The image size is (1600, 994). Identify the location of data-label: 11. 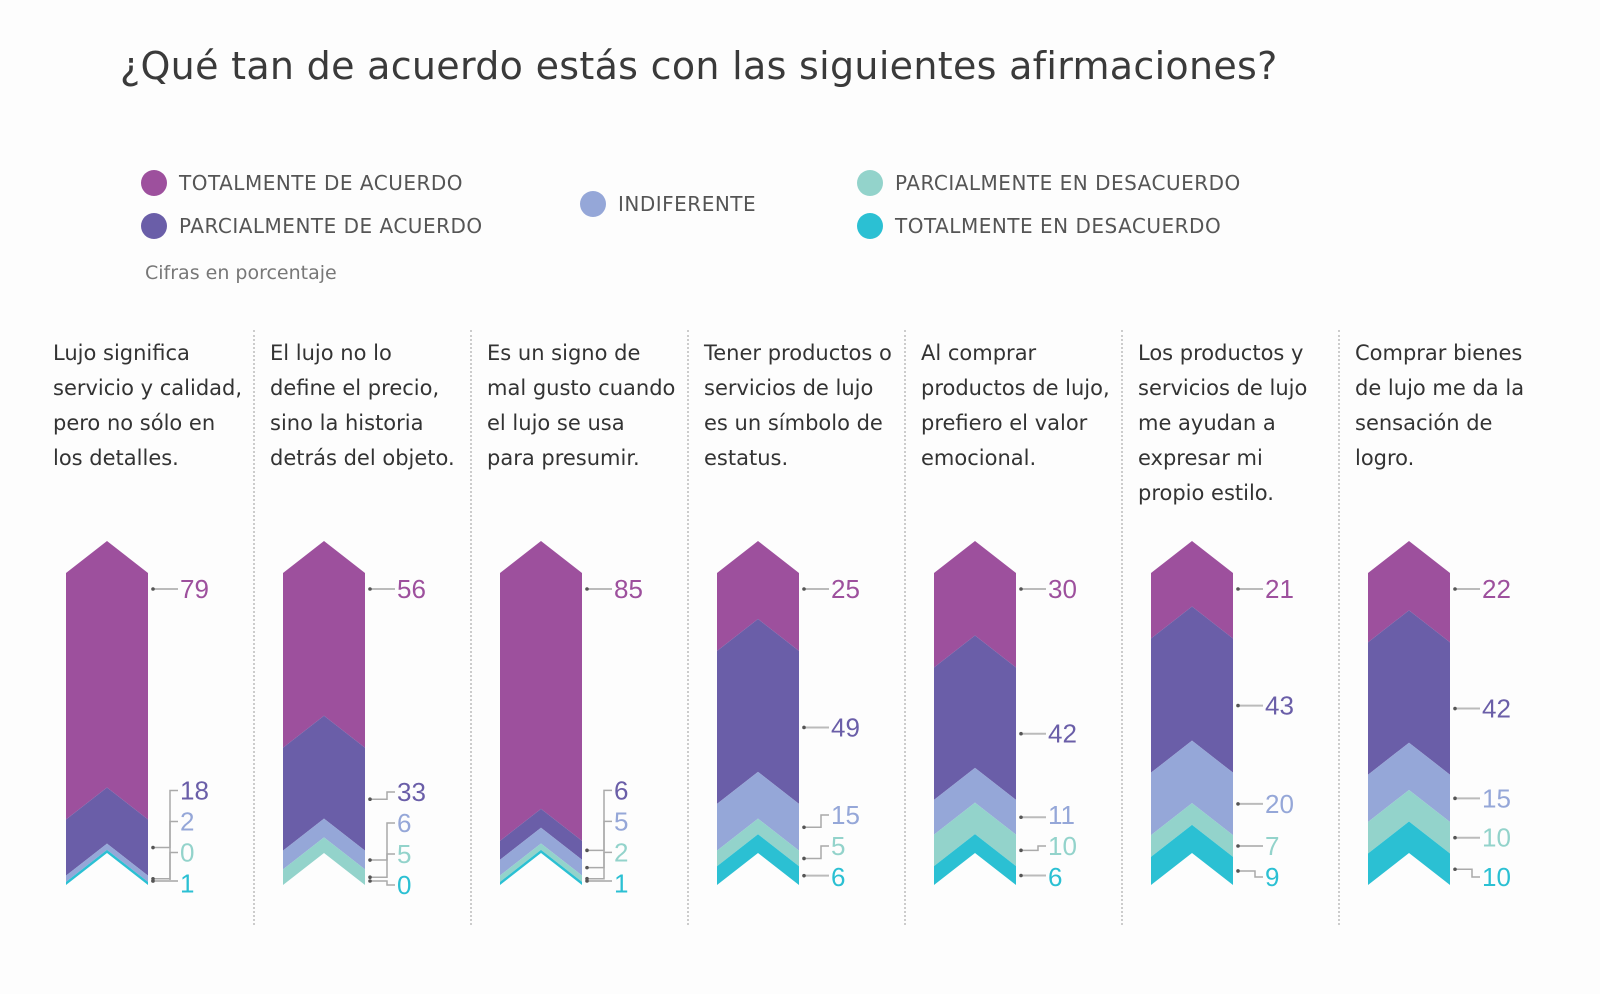
(1061, 815).